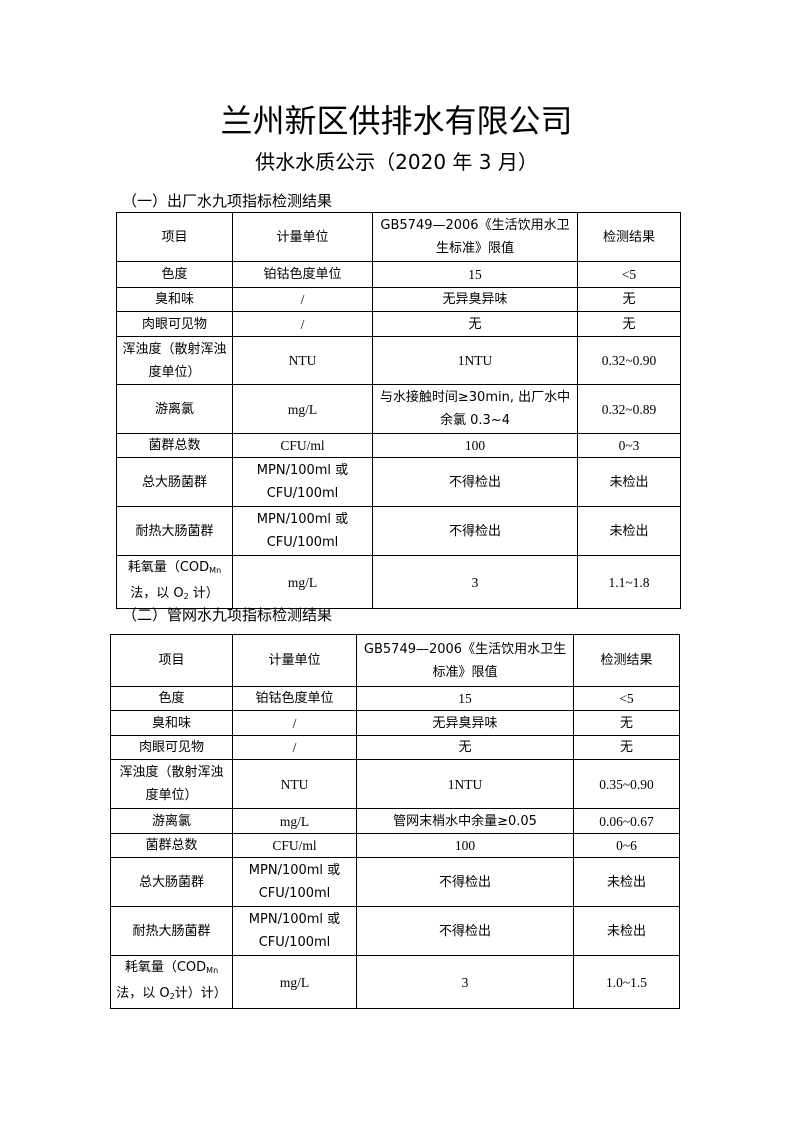  What do you see at coordinates (626, 698) in the screenshot?
I see `cell-result: <5` at bounding box center [626, 698].